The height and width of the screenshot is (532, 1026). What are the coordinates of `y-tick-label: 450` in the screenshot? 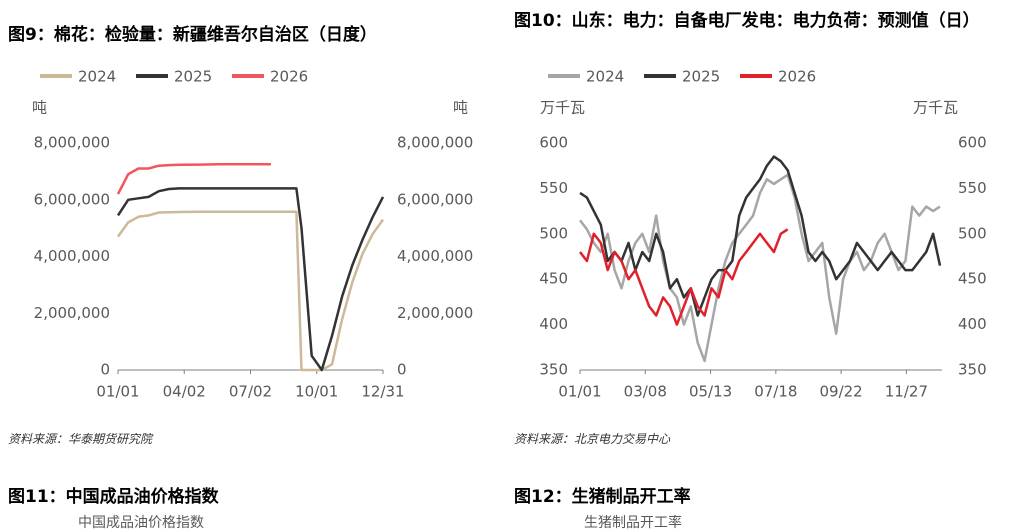 It's located at (553, 279).